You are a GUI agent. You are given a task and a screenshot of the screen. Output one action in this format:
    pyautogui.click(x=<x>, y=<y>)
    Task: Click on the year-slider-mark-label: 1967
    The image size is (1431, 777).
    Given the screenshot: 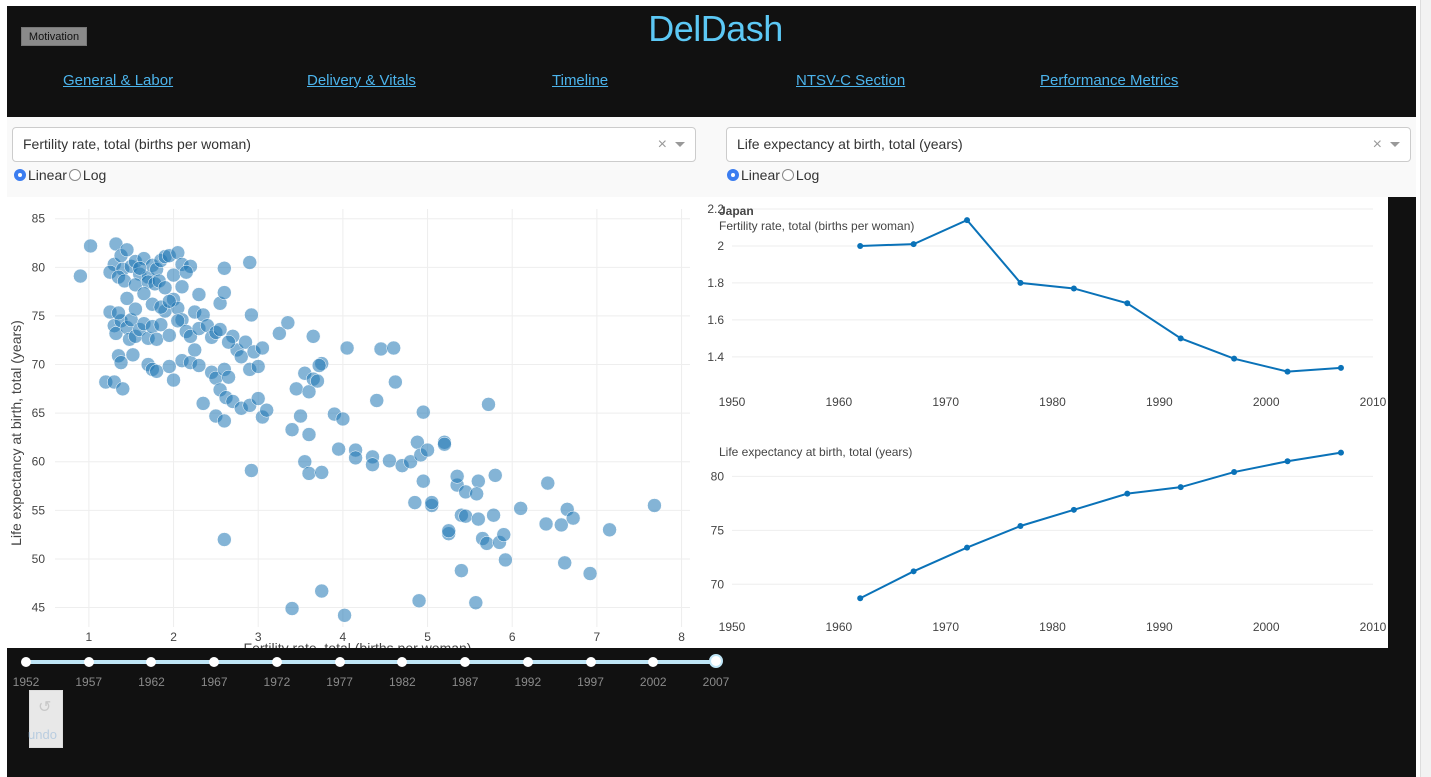 What is the action you would take?
    pyautogui.click(x=214, y=682)
    